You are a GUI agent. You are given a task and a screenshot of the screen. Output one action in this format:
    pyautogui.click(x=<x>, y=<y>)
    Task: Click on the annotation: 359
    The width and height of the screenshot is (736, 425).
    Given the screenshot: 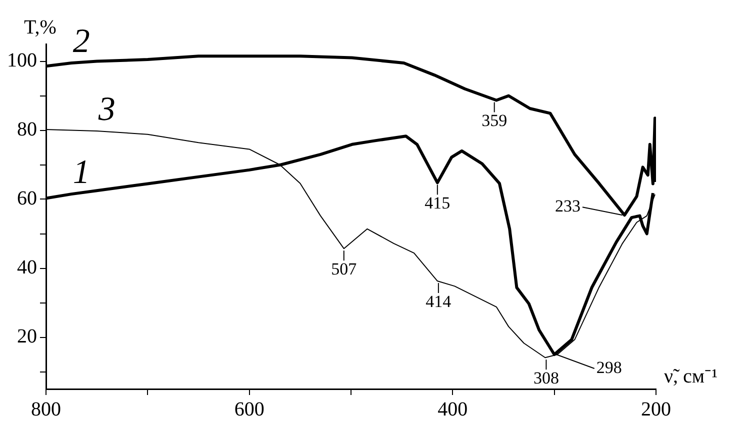 What is the action you would take?
    pyautogui.click(x=495, y=120)
    